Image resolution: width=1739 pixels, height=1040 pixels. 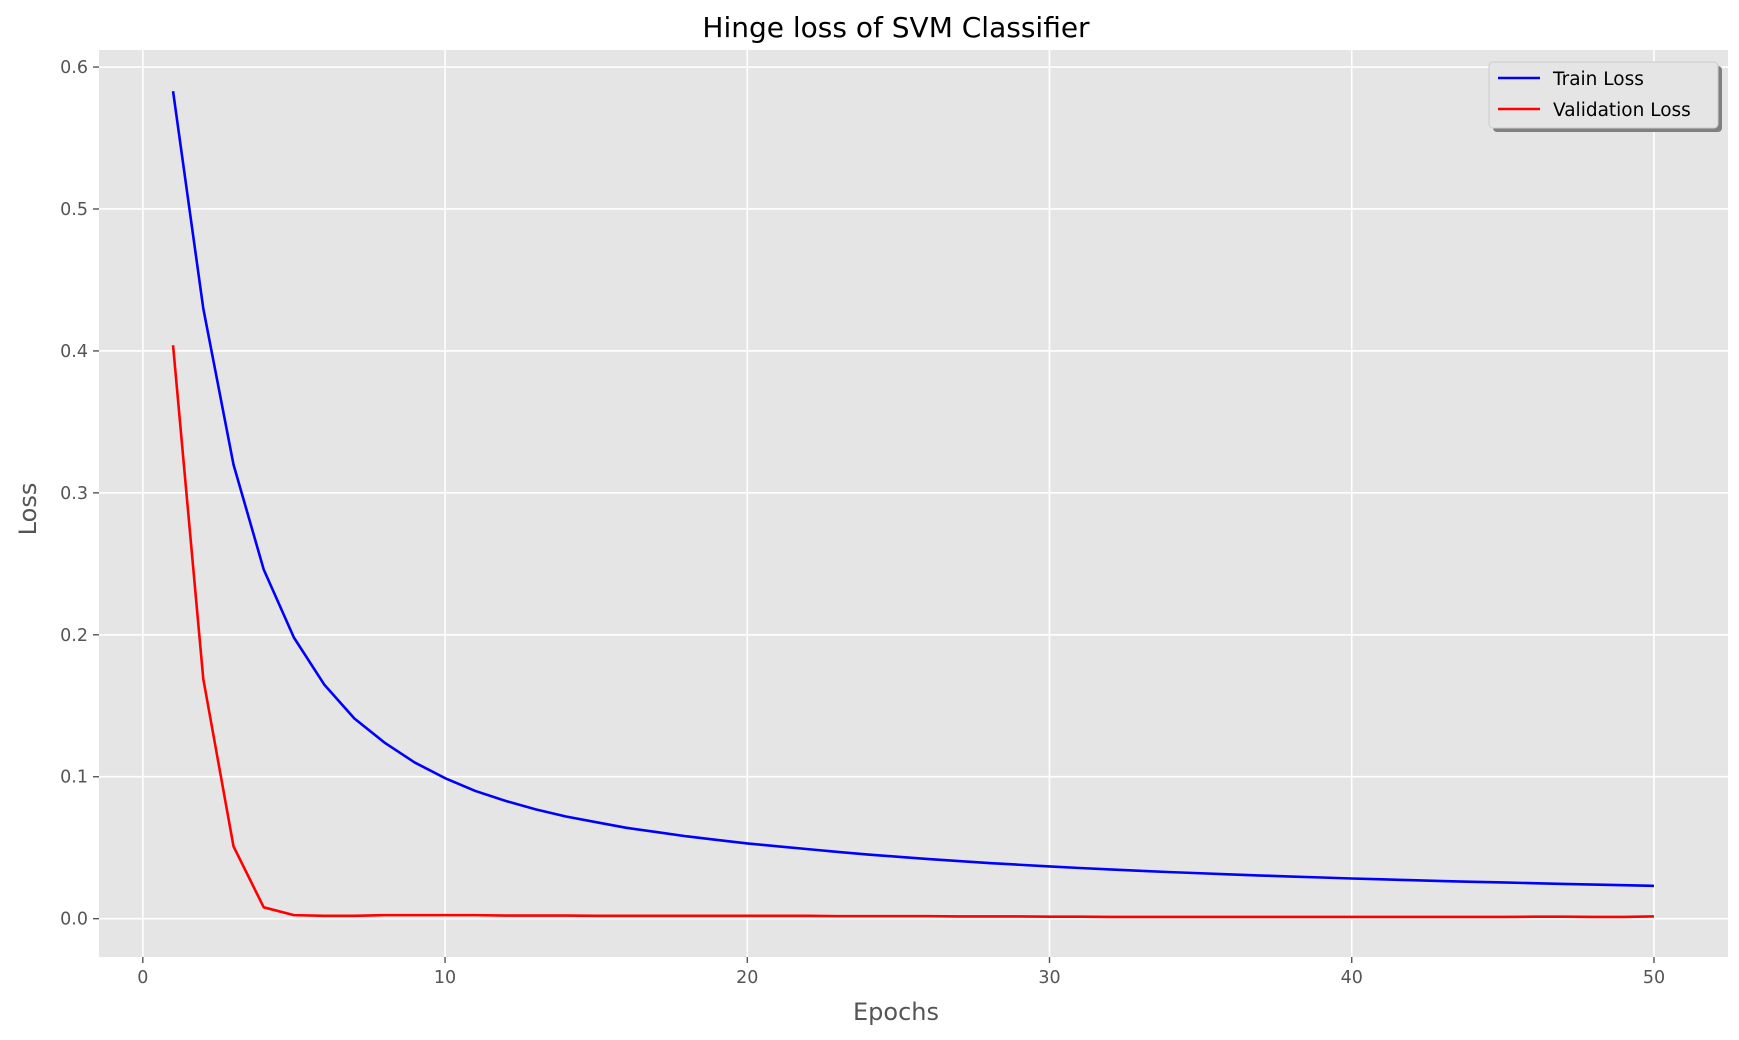 I want to click on x-tick-label: 50, so click(x=1654, y=978).